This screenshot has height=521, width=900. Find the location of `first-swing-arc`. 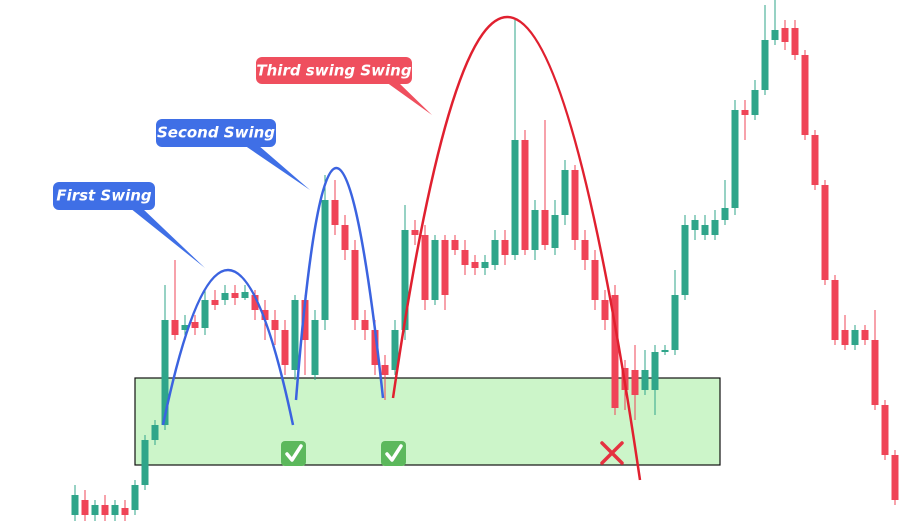

first-swing-arc is located at coordinates (228, 347).